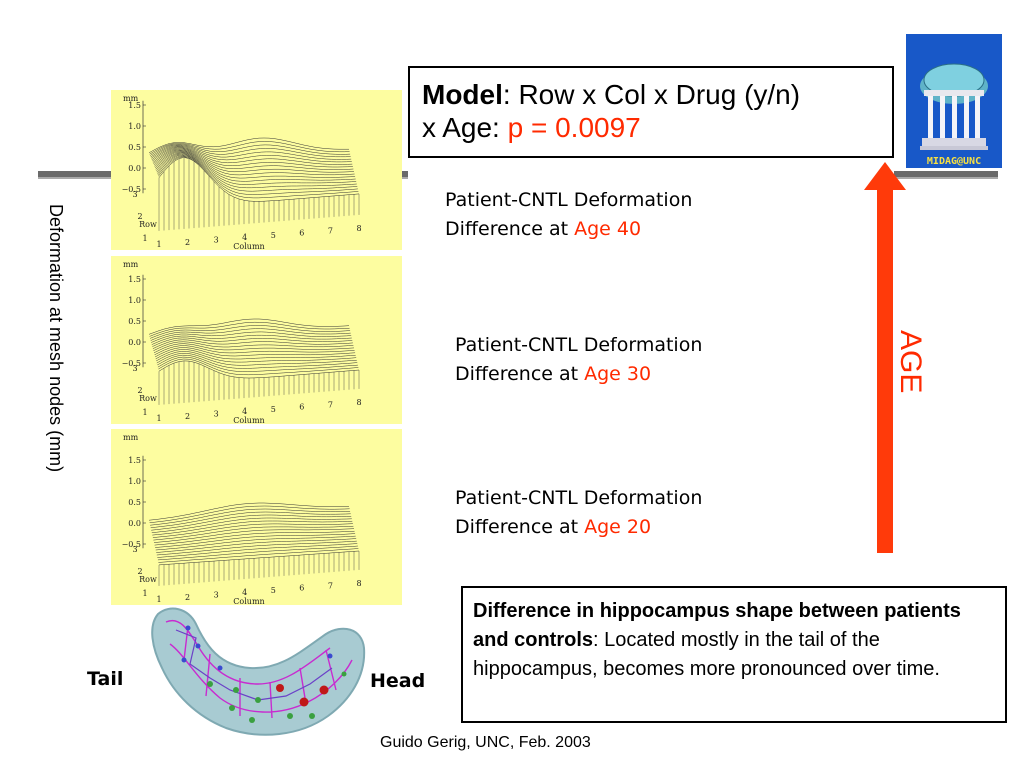  I want to click on age-40-label: Age 40, so click(608, 229).